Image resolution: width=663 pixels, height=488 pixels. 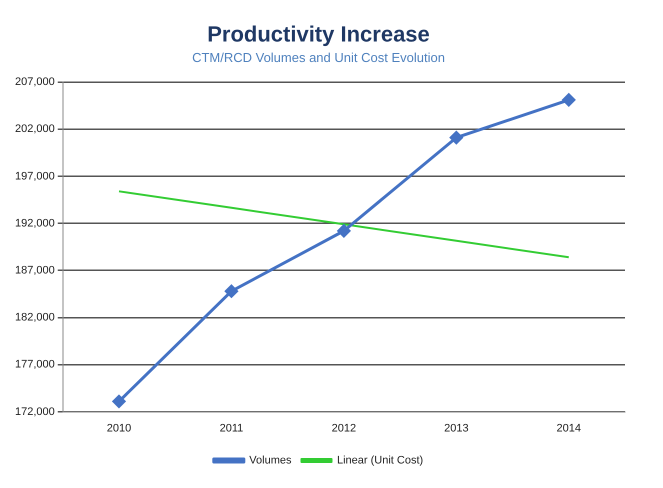 What do you see at coordinates (34, 318) in the screenshot?
I see `y-tick-label: 182,000` at bounding box center [34, 318].